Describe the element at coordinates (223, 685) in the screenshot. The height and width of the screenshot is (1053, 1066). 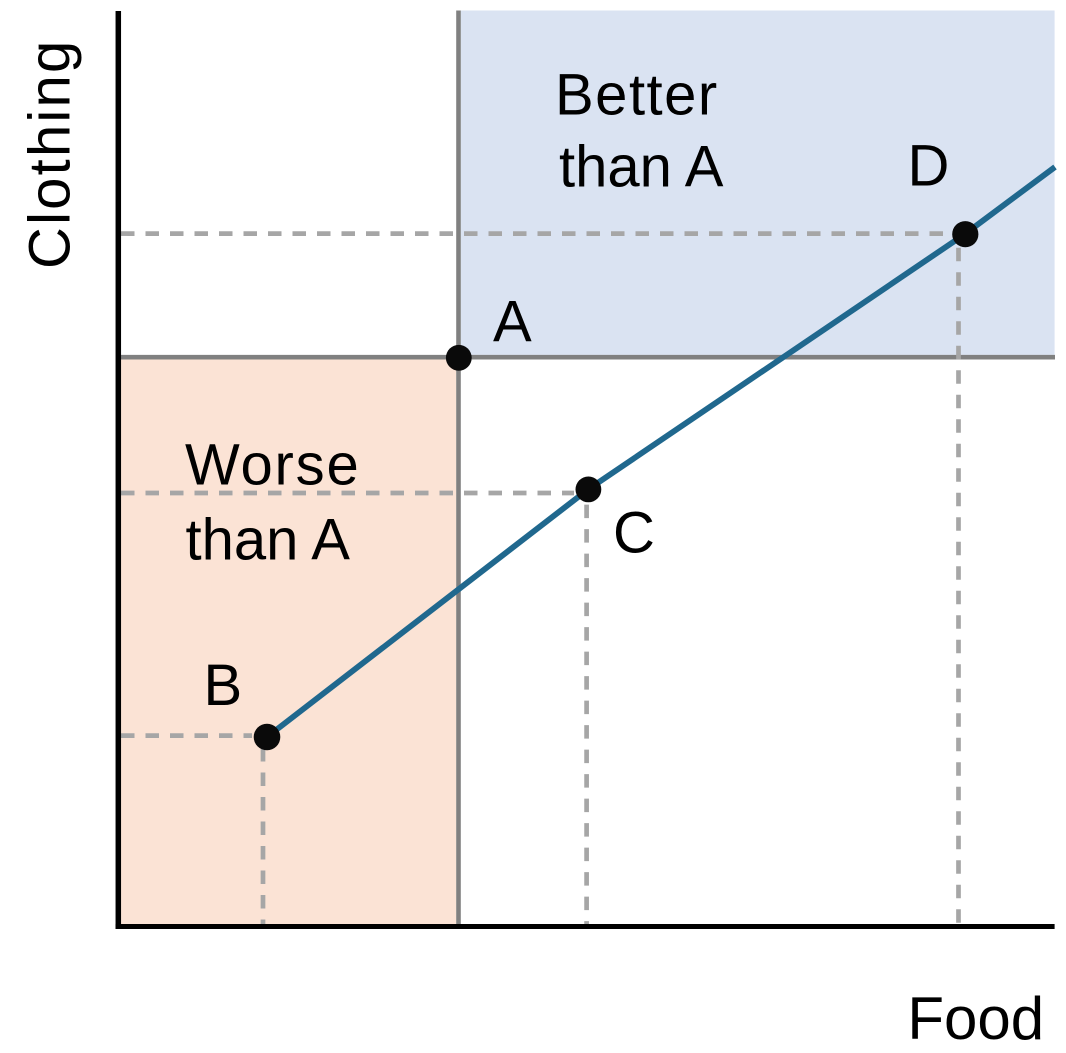
I see `svg-text: B` at that location.